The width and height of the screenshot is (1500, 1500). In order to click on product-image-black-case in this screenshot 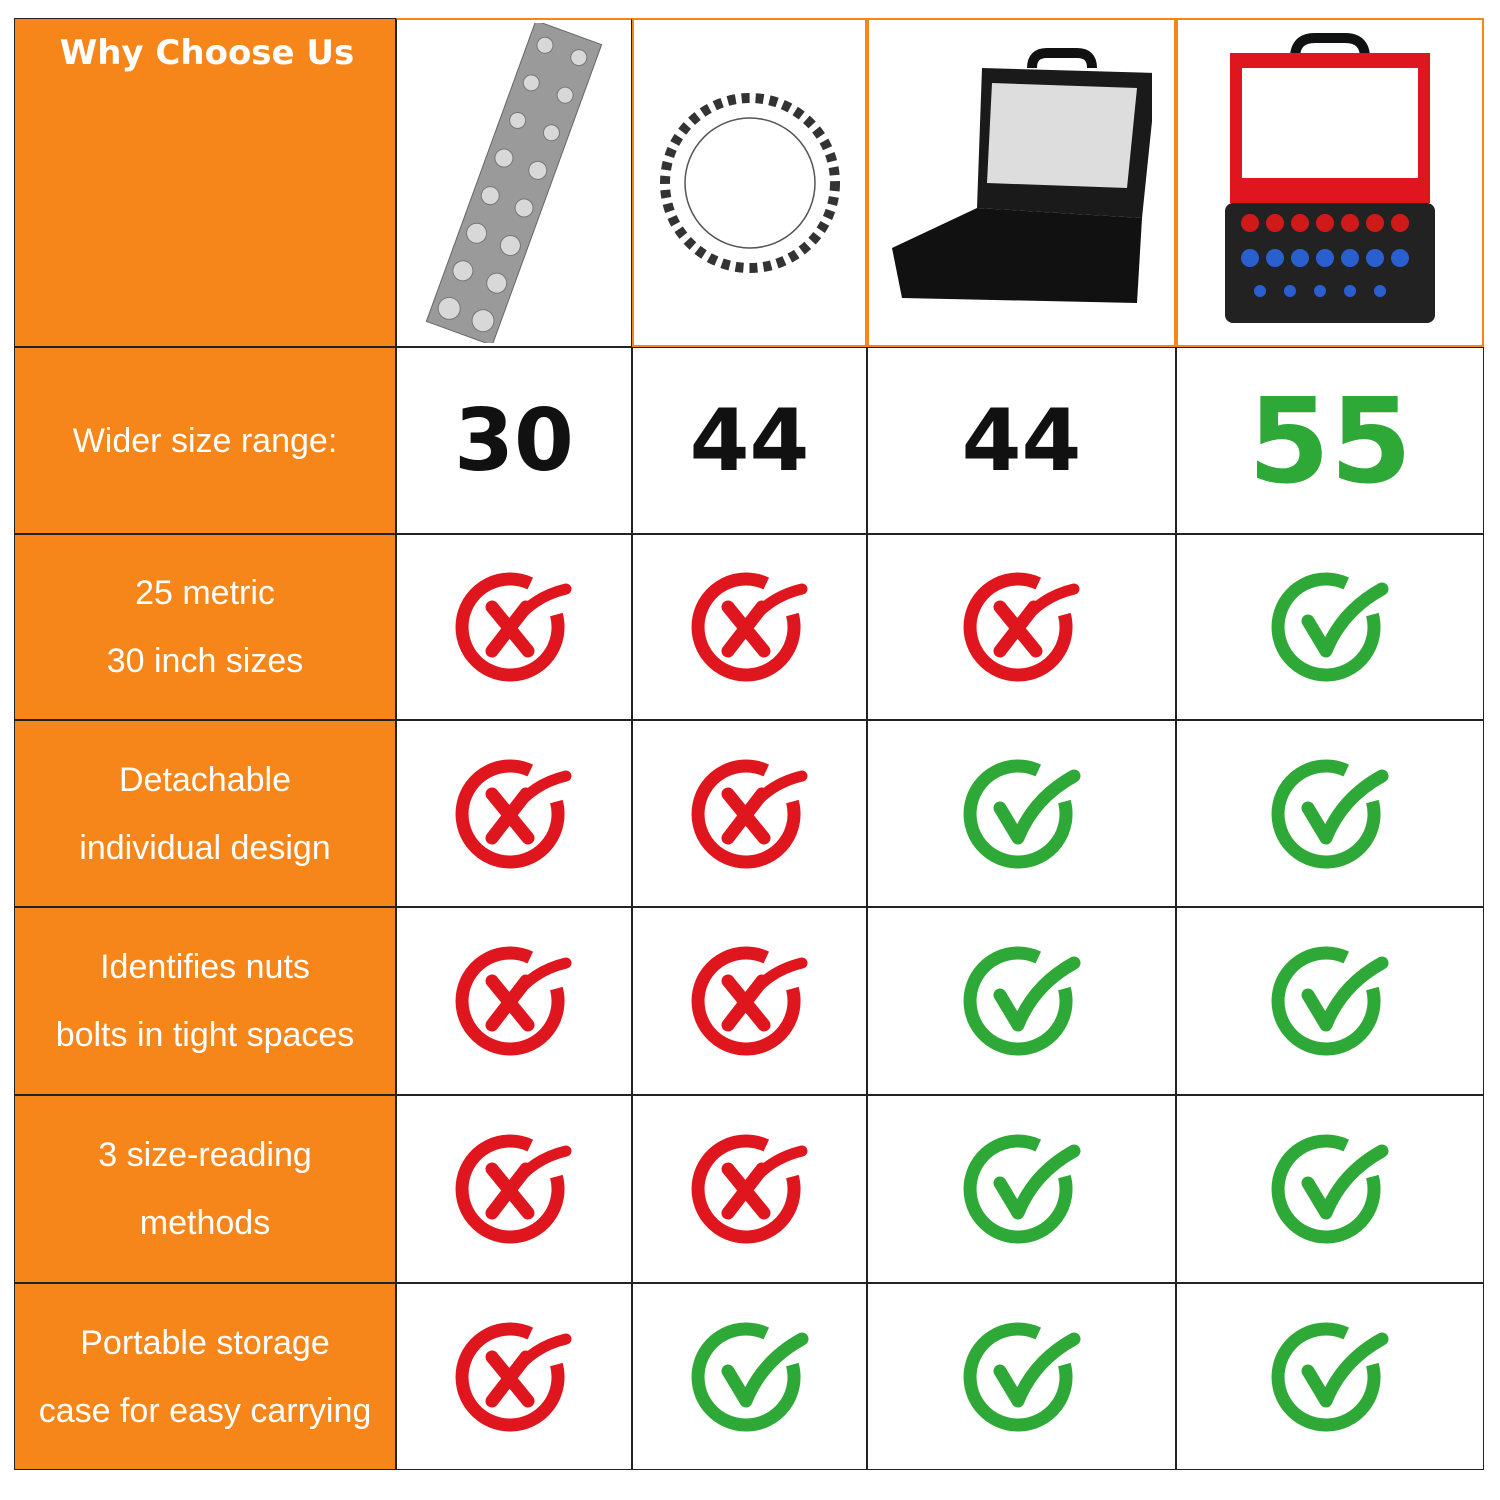, I will do `click(1021, 182)`.